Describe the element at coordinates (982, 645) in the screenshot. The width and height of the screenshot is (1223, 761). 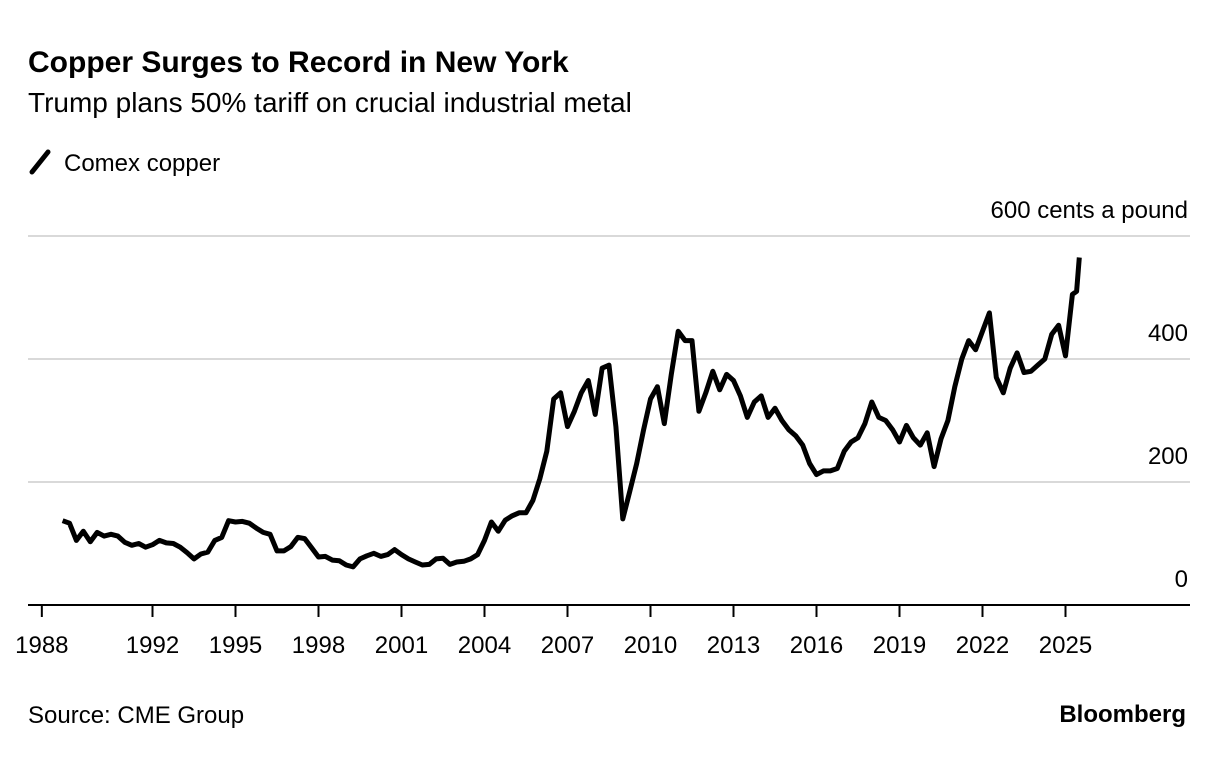
I see `x-tick-label: 2022` at that location.